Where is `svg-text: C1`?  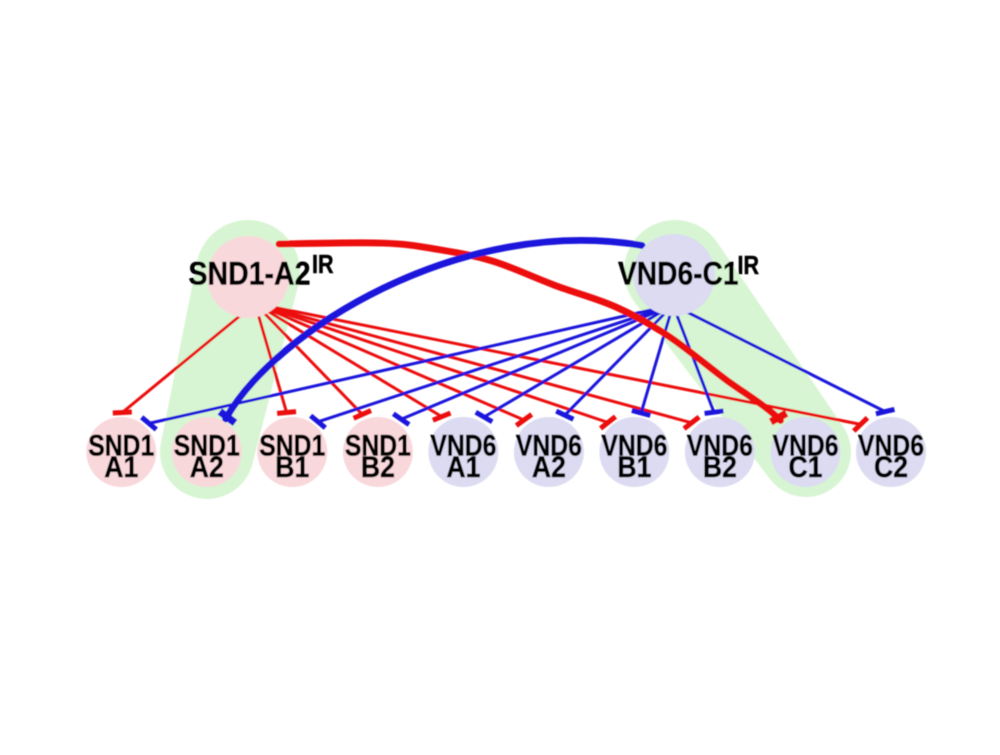 svg-text: C1 is located at coordinates (806, 467).